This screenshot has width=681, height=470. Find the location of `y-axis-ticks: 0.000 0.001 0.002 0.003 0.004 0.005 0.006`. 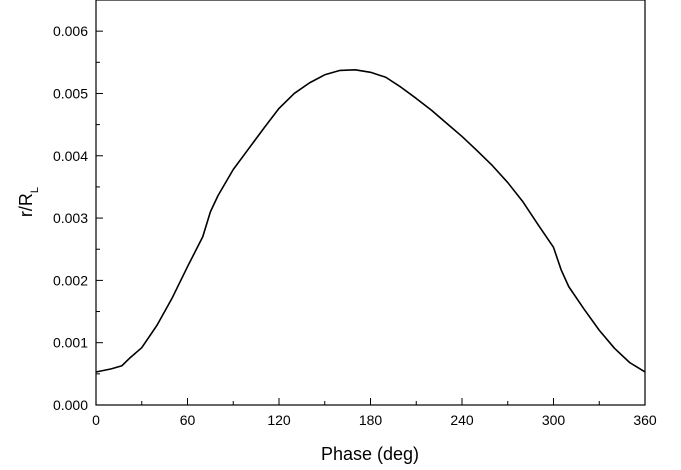

y-axis-ticks: 0.000 0.001 0.002 0.003 0.004 0.005 0.006 is located at coordinates (78, 218).